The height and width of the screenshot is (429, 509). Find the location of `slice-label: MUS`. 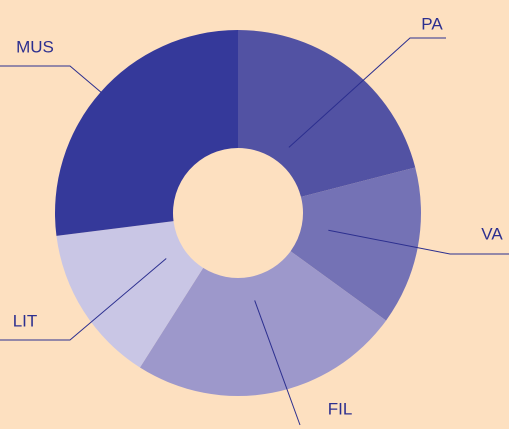

slice-label: MUS is located at coordinates (35, 46).